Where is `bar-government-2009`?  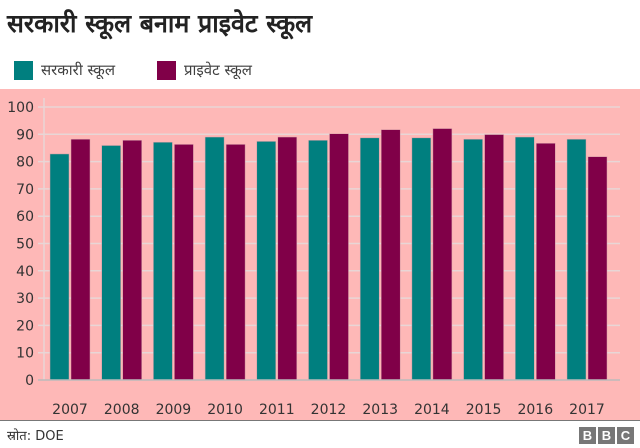 bar-government-2009 is located at coordinates (163, 261).